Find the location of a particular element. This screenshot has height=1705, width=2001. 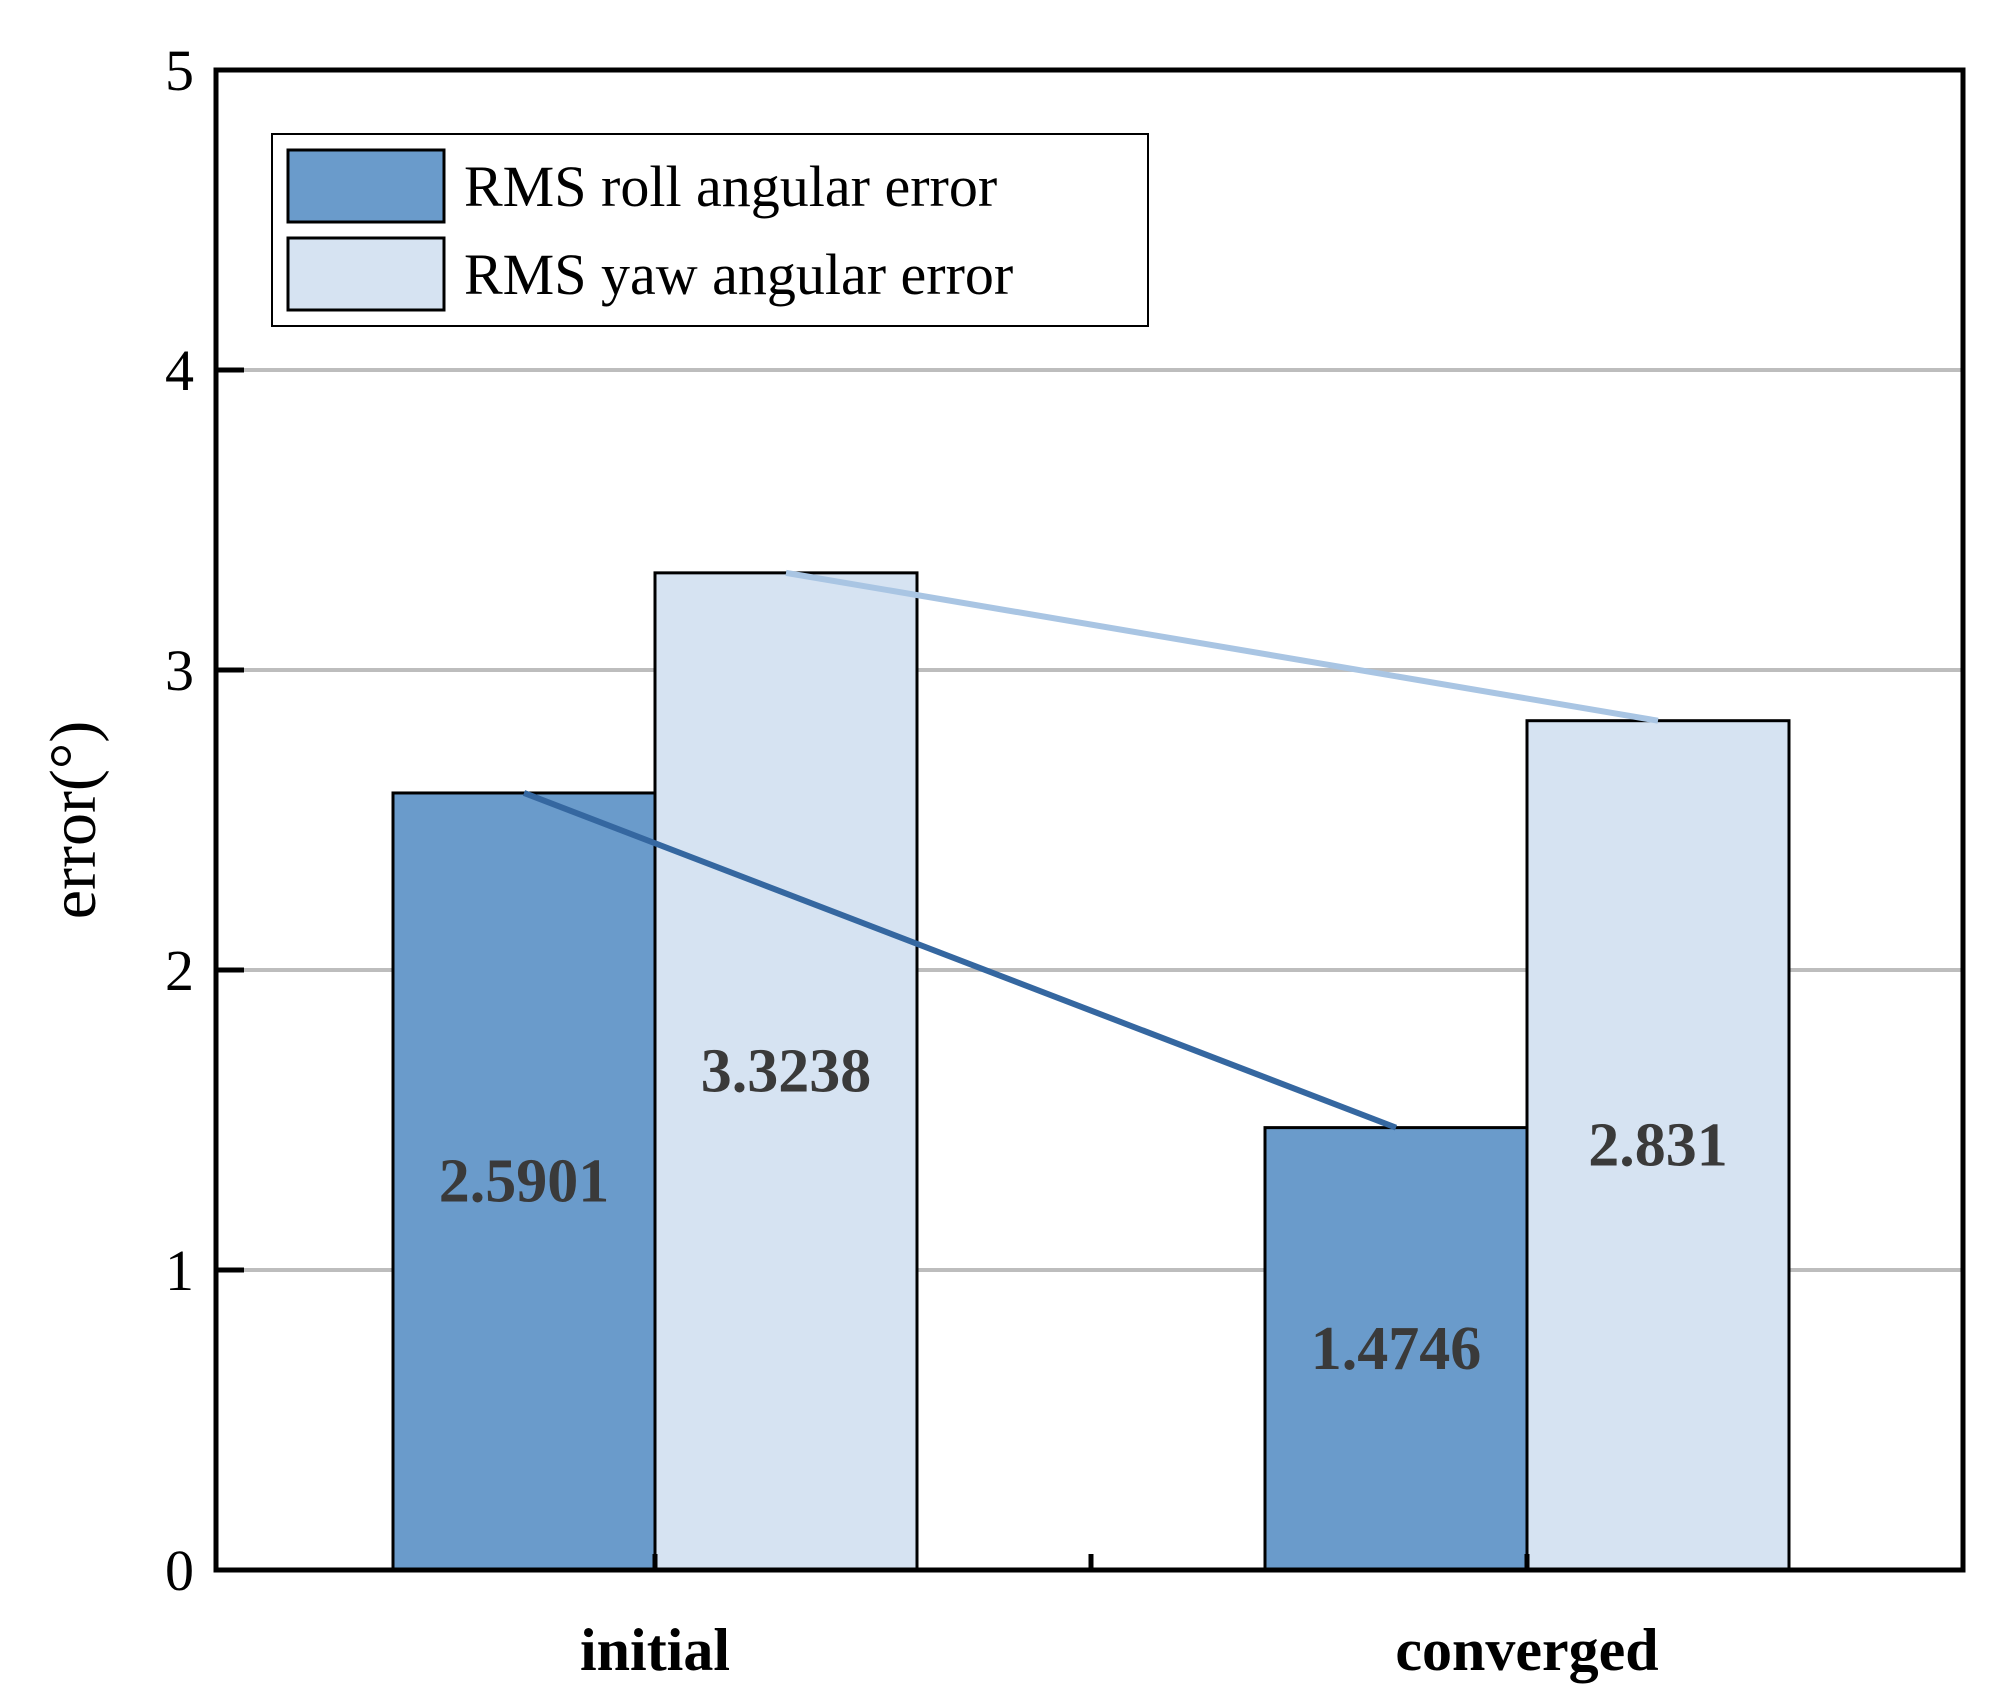

y-tick-label: 4 is located at coordinates (179, 370).